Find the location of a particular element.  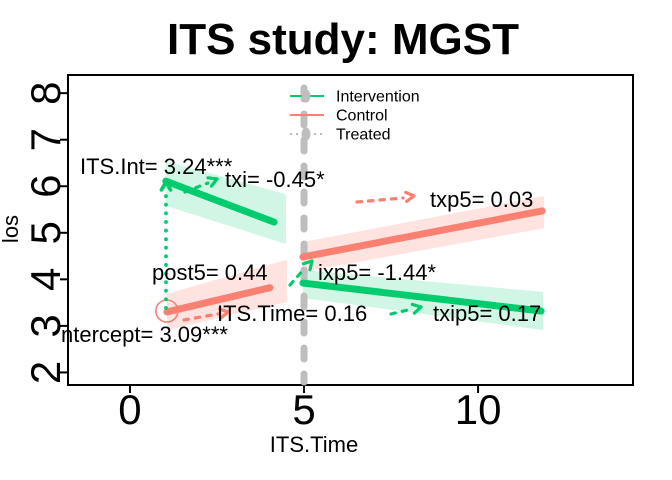

chart-title: ITS study: MGST is located at coordinates (343, 39).